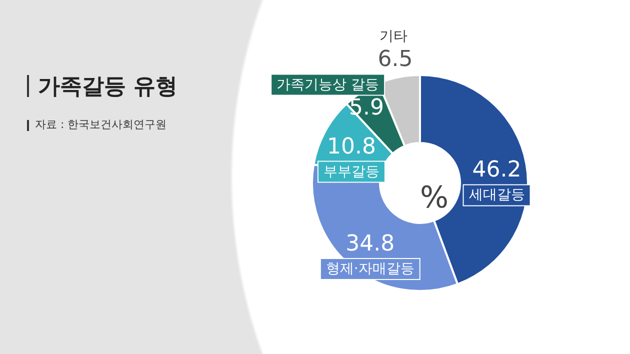 The width and height of the screenshot is (630, 354). Describe the element at coordinates (351, 147) in the screenshot. I see `data-label: 10.8` at that location.